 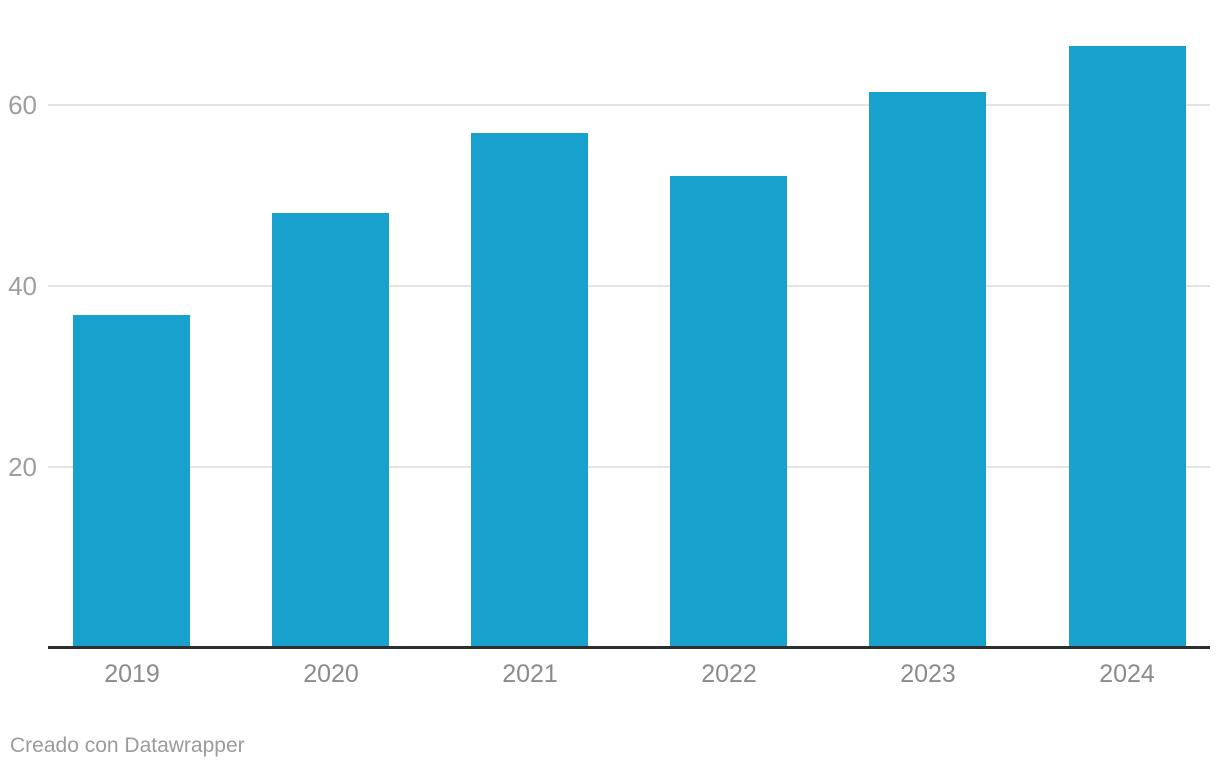 I want to click on x-tick-label: 2024, so click(x=1127, y=674).